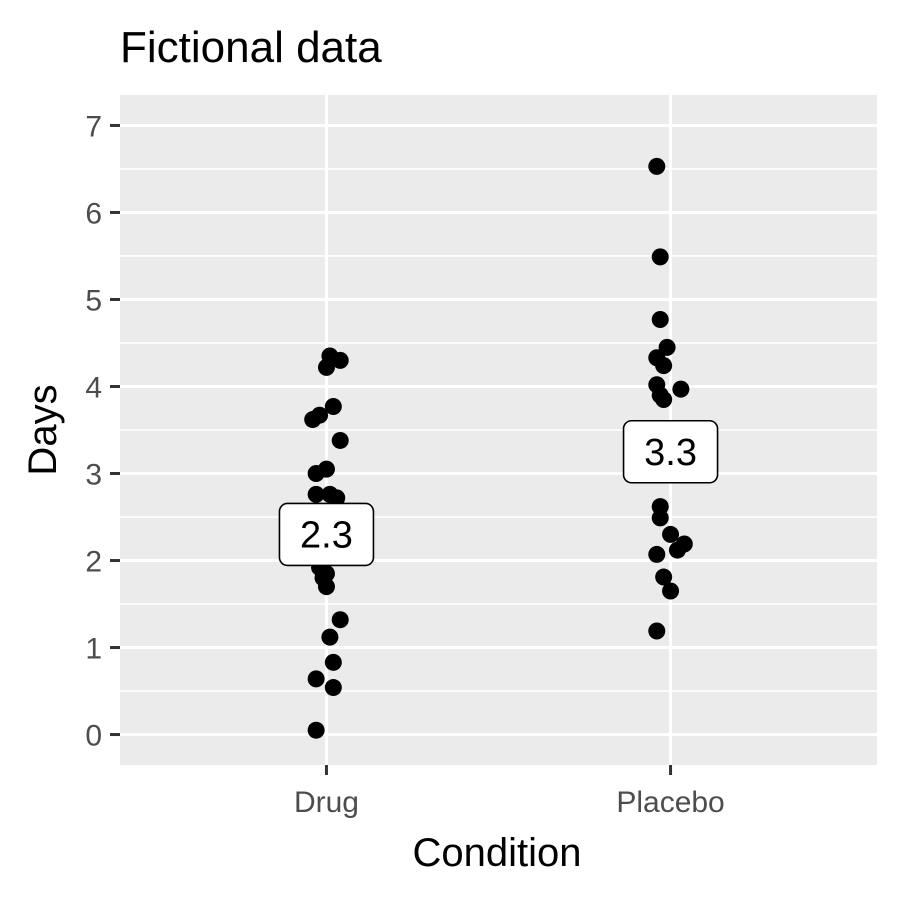  What do you see at coordinates (93, 649) in the screenshot?
I see `y-tick-label: 1` at bounding box center [93, 649].